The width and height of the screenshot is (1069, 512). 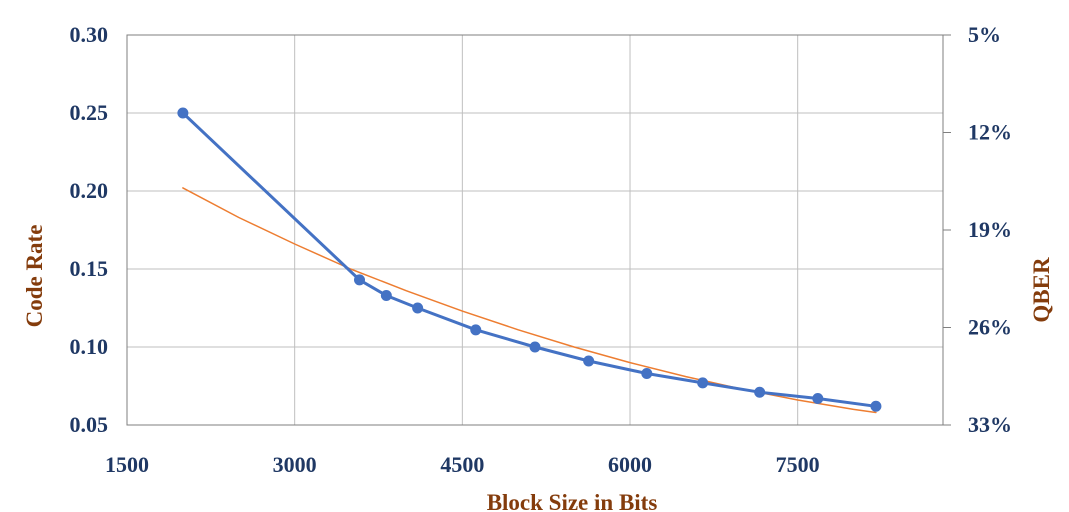 What do you see at coordinates (984, 34) in the screenshot?
I see `y2-tick-label: 5%` at bounding box center [984, 34].